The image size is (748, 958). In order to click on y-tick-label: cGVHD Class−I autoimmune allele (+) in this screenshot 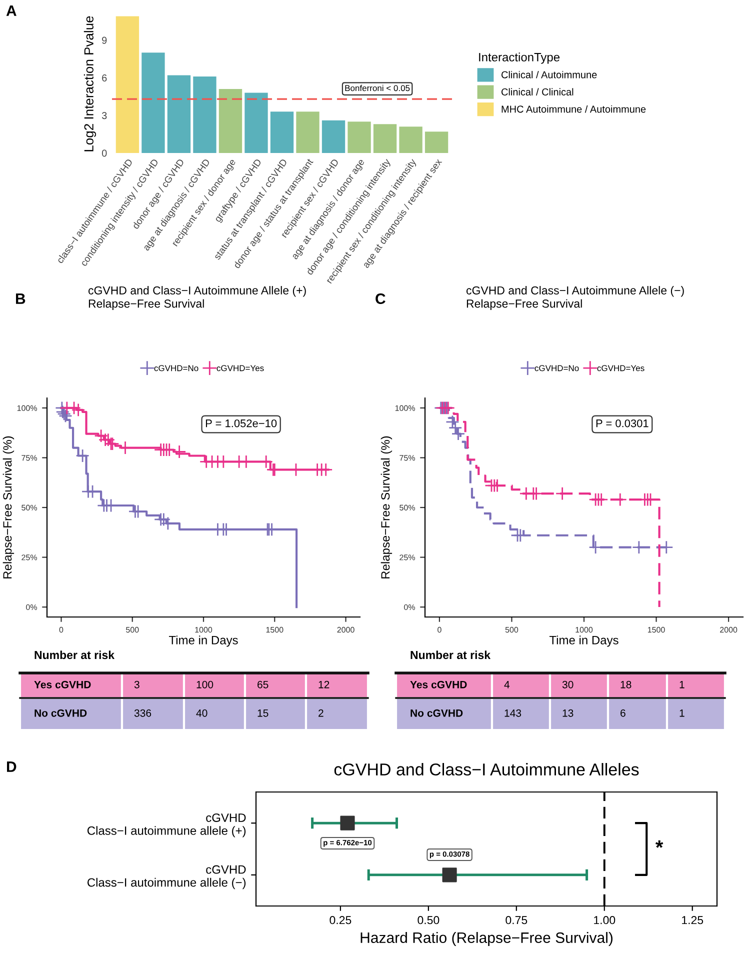, I will do `click(166, 825)`.